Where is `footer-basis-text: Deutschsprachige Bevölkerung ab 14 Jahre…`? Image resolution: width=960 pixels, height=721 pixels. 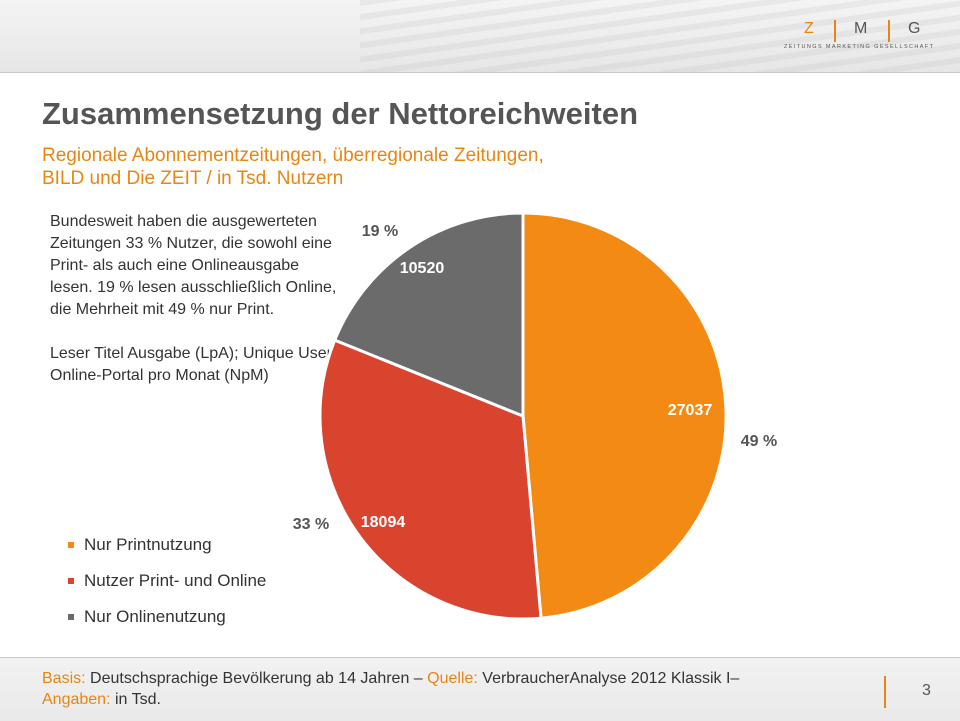
footer-basis-text: Deutschsprachige Bevölkerung ab 14 Jahre… is located at coordinates (256, 678).